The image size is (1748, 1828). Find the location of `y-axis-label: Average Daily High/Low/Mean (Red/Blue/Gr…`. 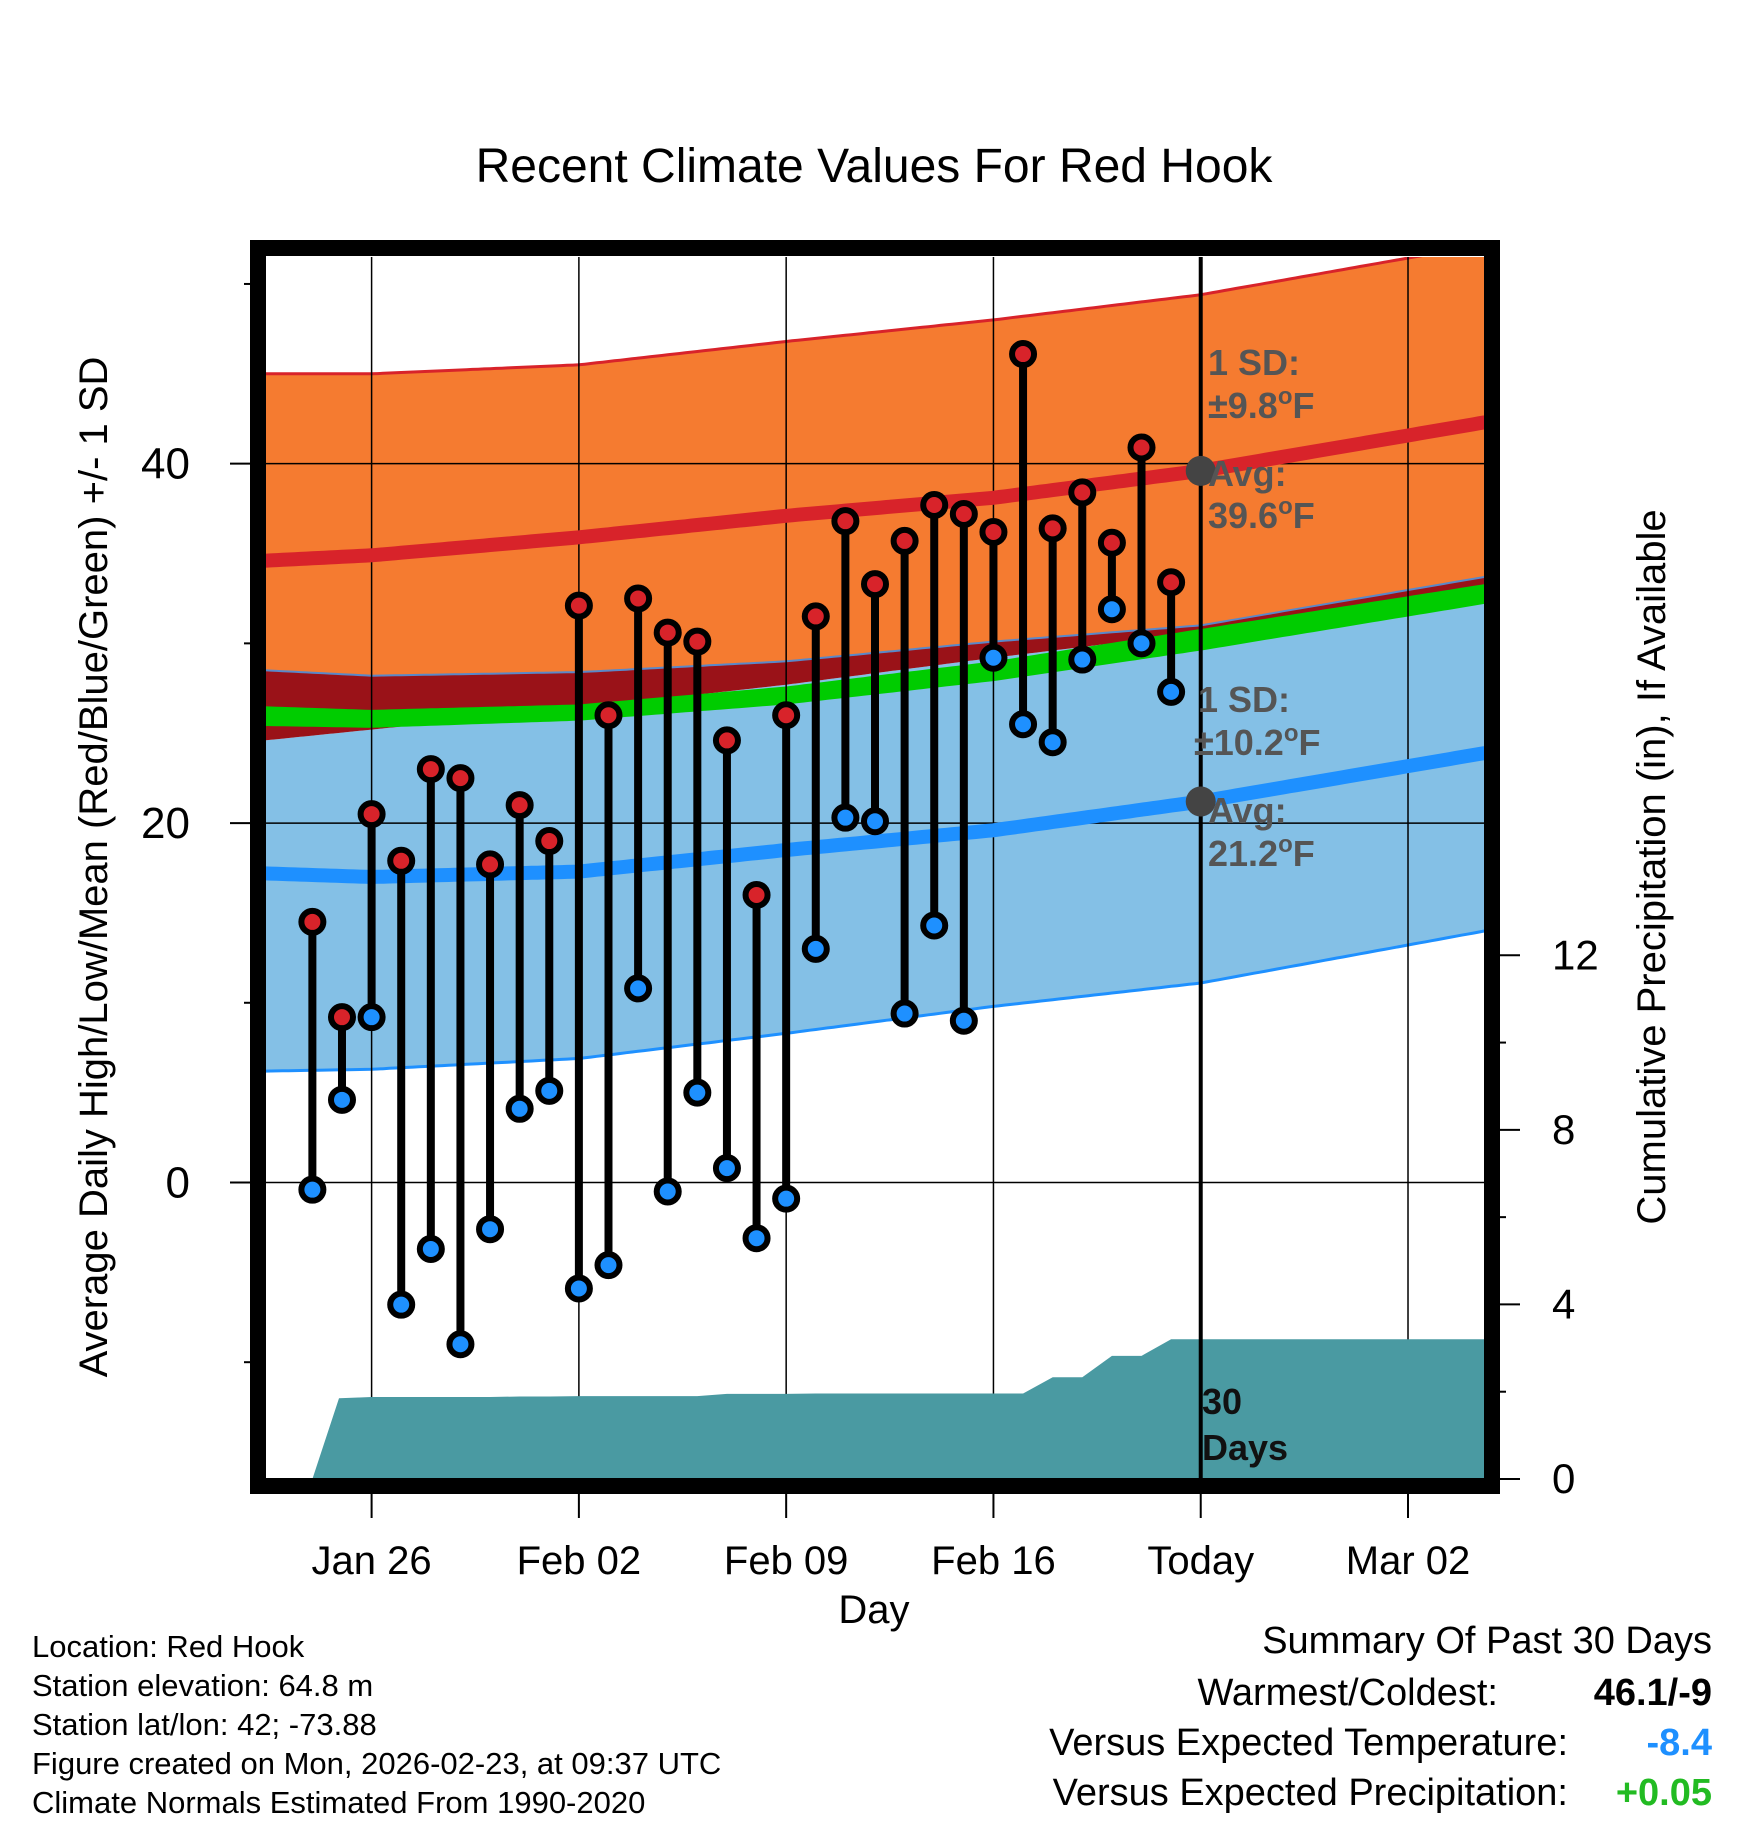

y-axis-label: Average Daily High/Low/Mean (Red/Blue/Gr… is located at coordinates (94, 867).